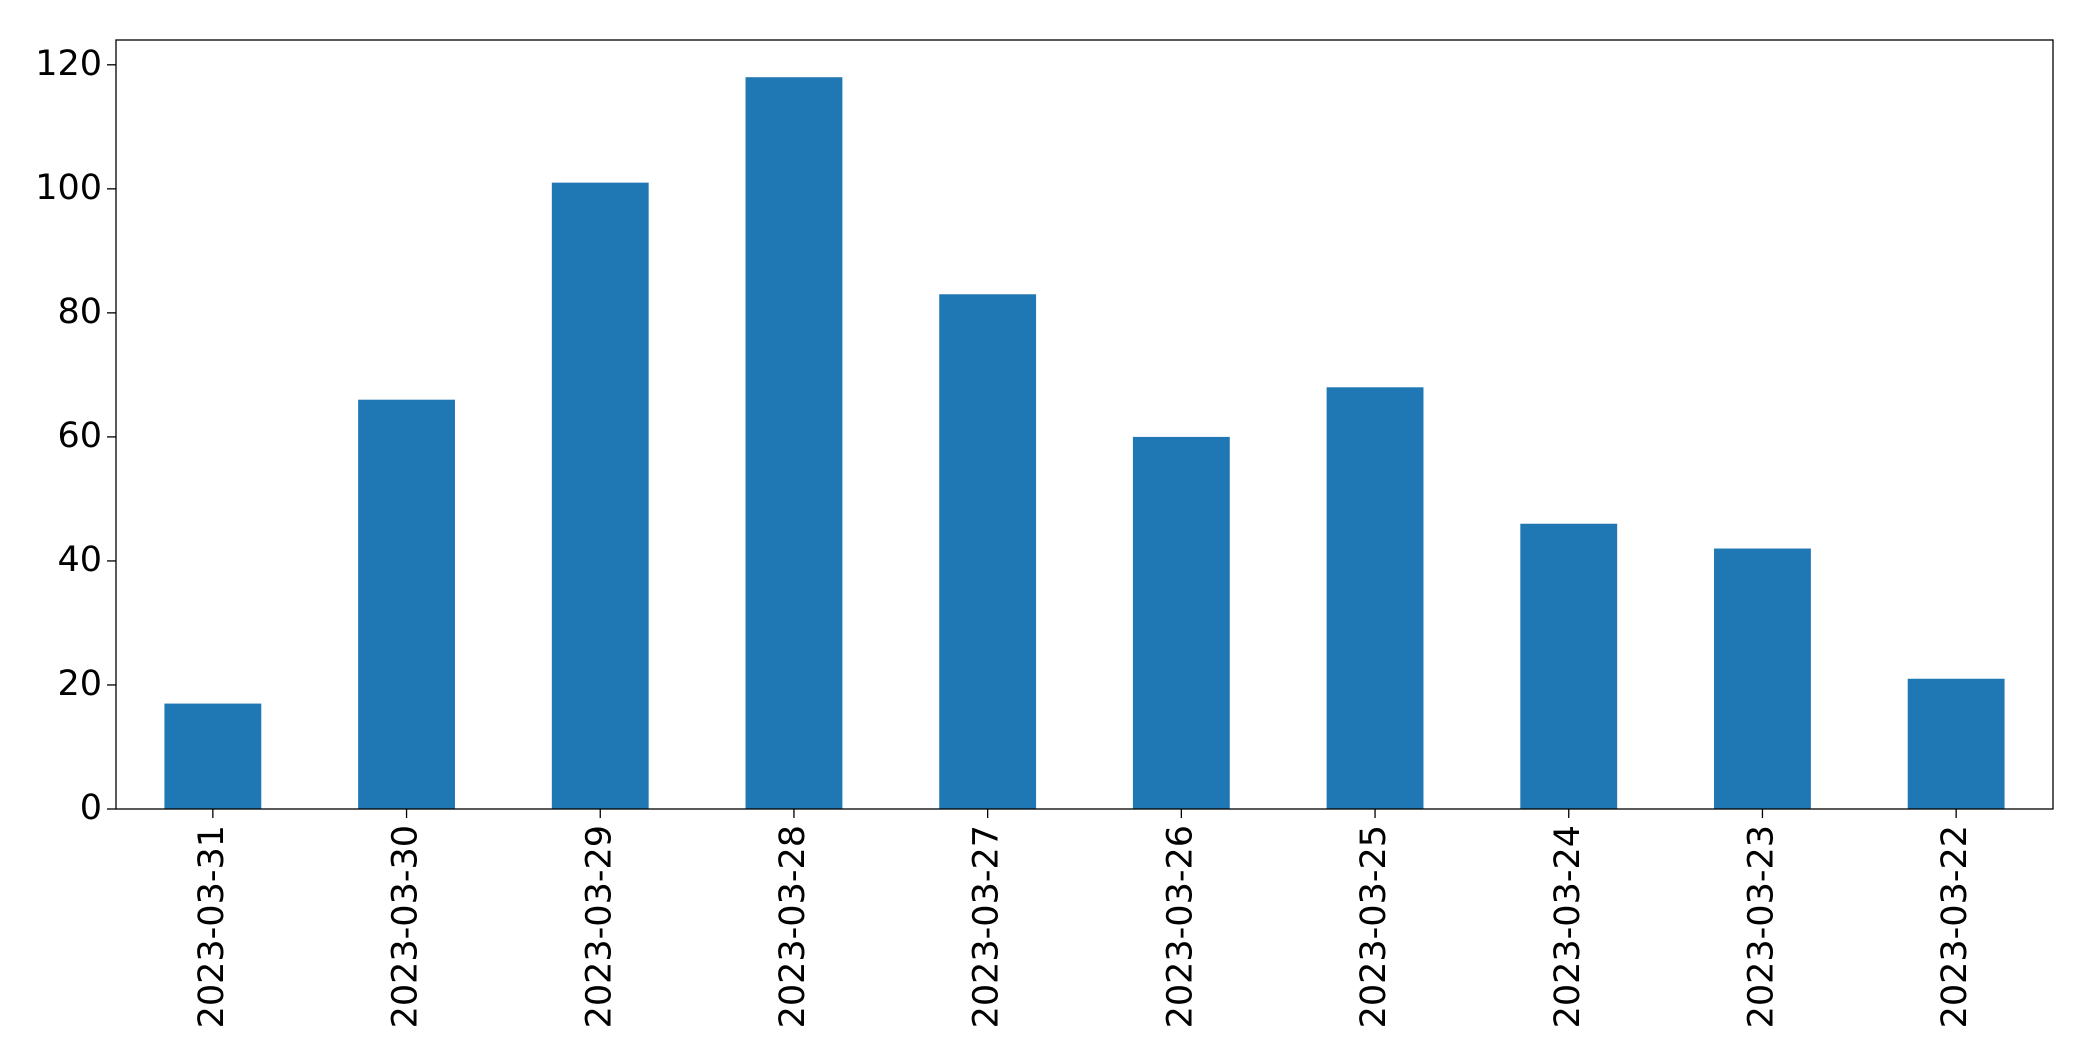 Image resolution: width=2093 pixels, height=1061 pixels. What do you see at coordinates (68, 64) in the screenshot?
I see `y-tick-label: 120` at bounding box center [68, 64].